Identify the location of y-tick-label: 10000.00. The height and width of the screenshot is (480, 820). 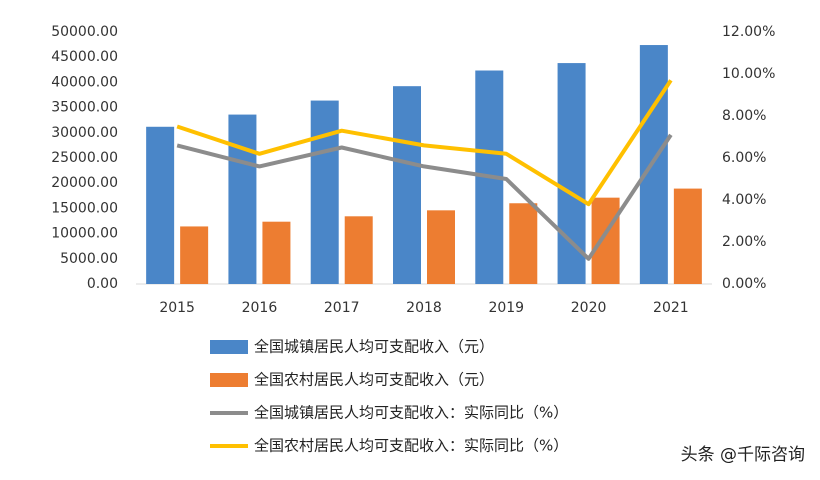
(84, 234).